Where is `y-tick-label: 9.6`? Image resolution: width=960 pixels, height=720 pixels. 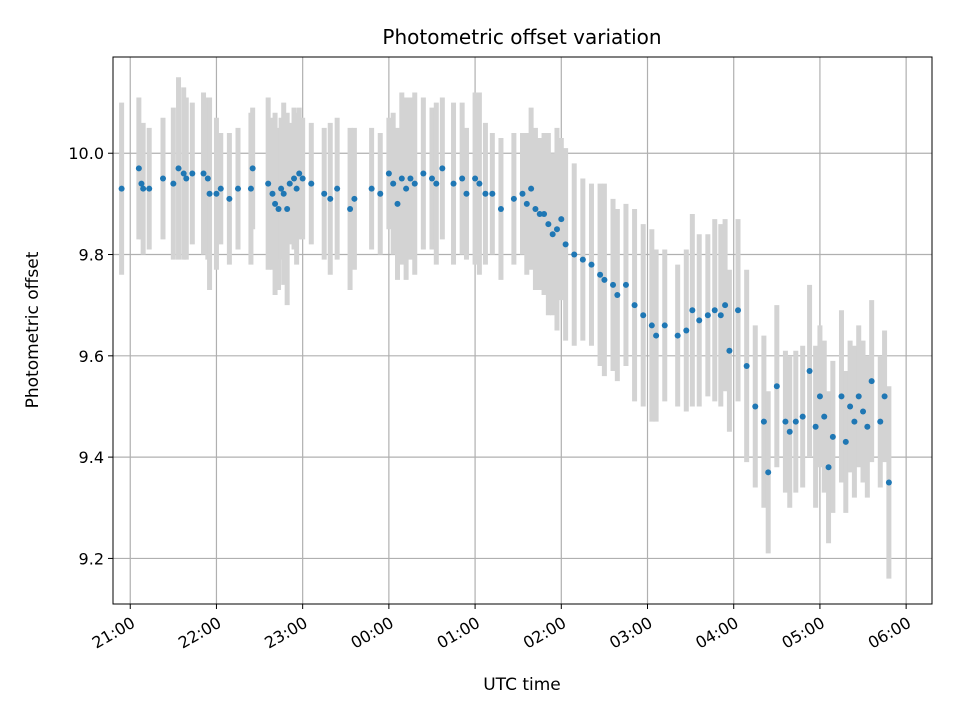 y-tick-label: 9.6 is located at coordinates (91, 356).